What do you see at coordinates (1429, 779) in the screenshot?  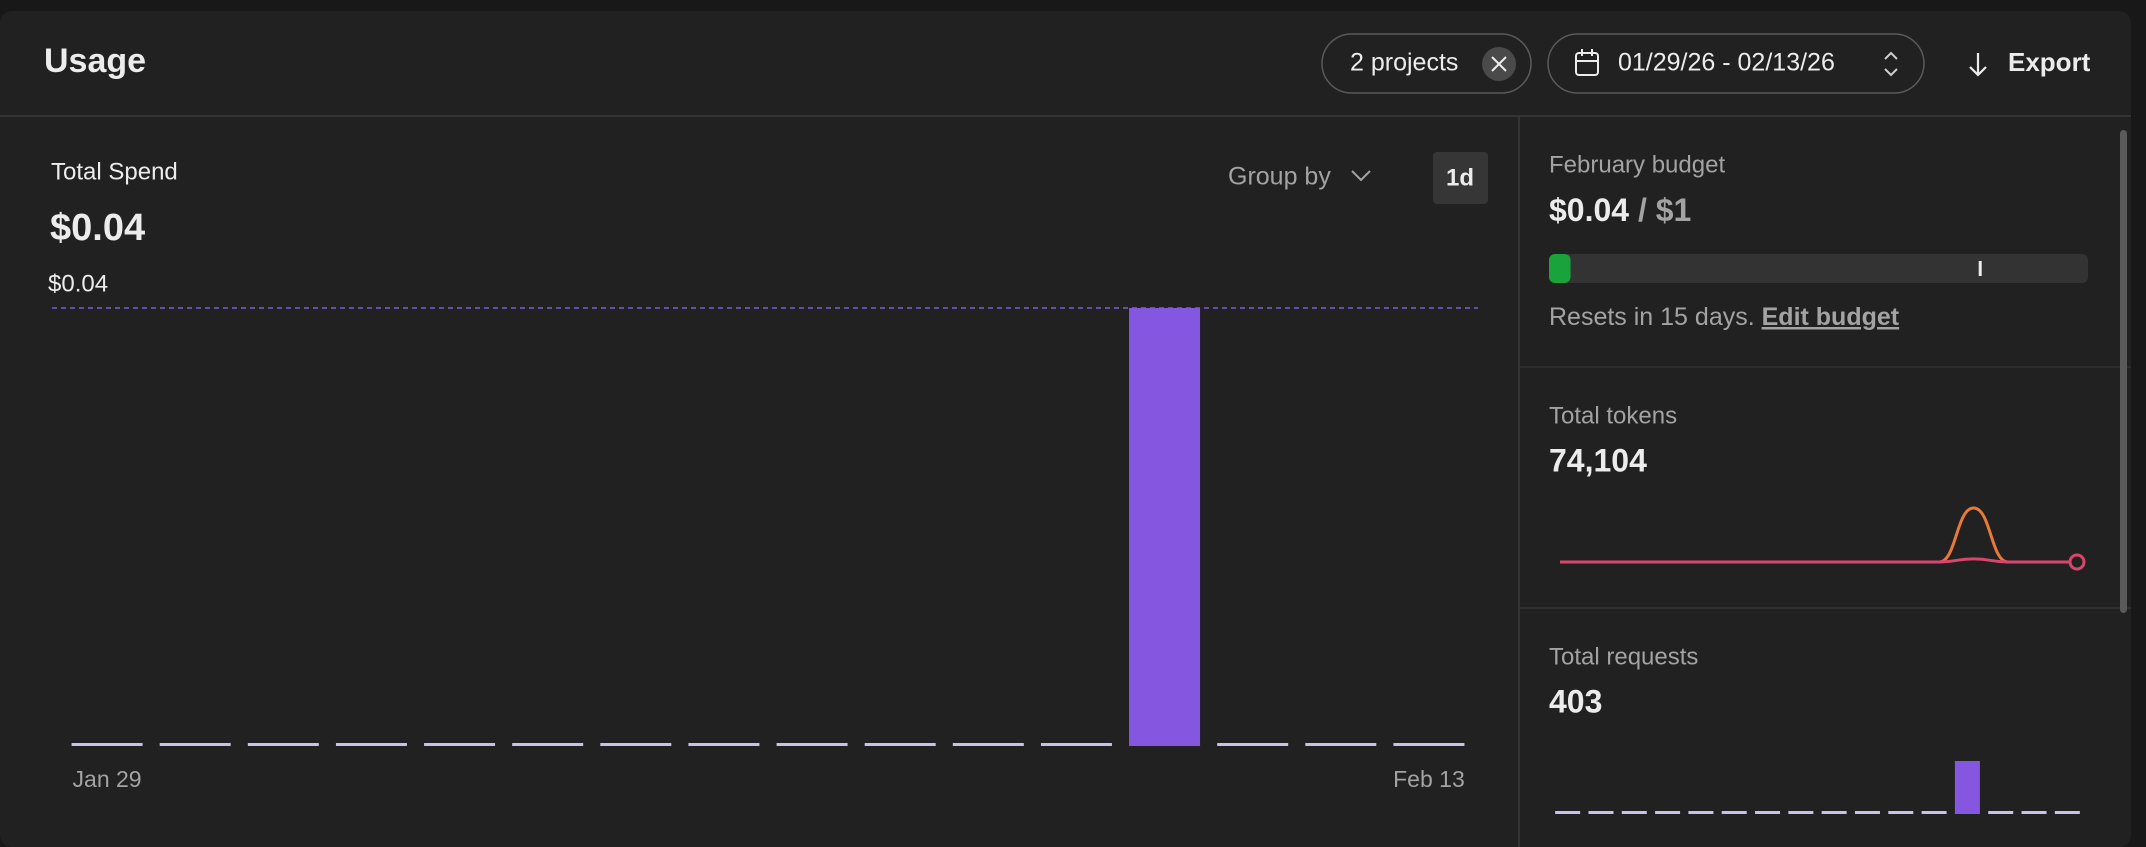 I see `x-tick-label: Feb 13` at bounding box center [1429, 779].